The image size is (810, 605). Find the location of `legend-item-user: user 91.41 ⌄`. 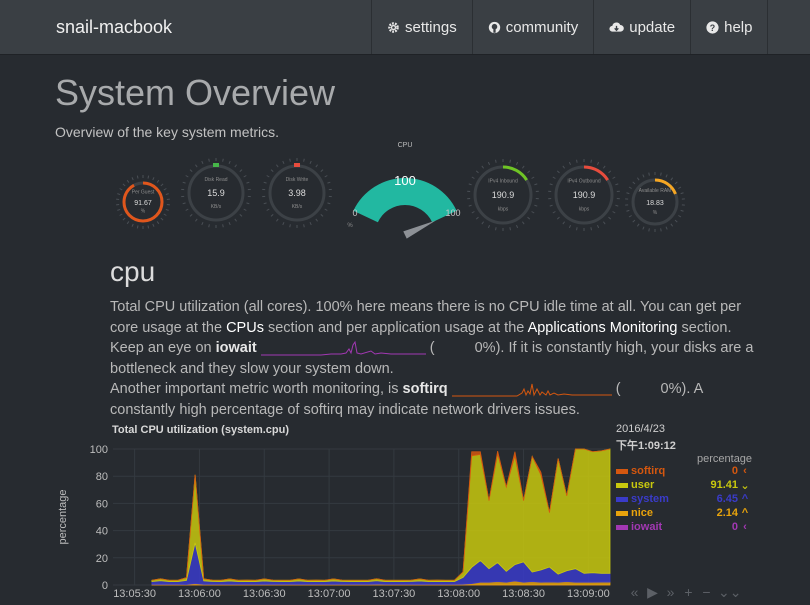

legend-item-user: user 91.41 ⌄ is located at coordinates (683, 486).